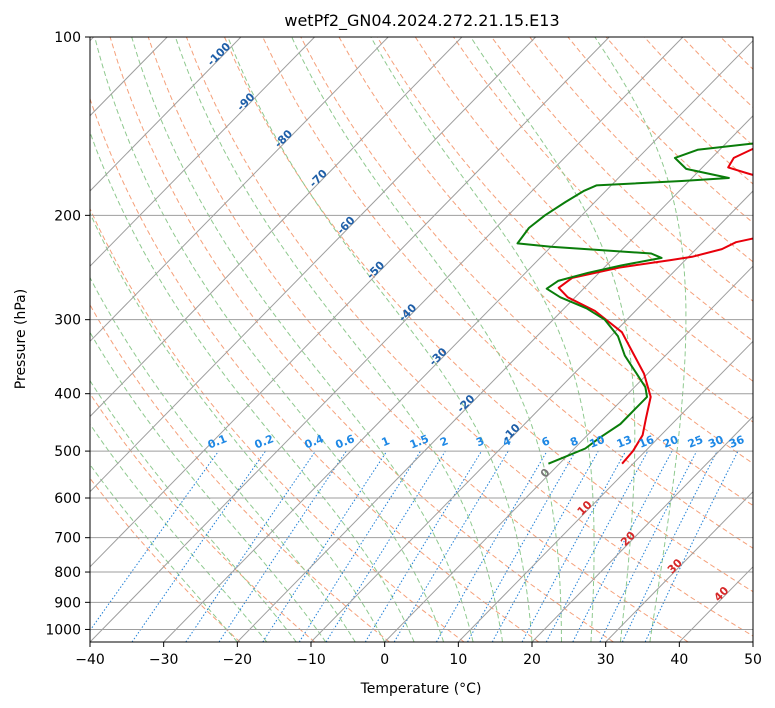  What do you see at coordinates (67, 38) in the screenshot?
I see `y-tick-label: 100` at bounding box center [67, 38].